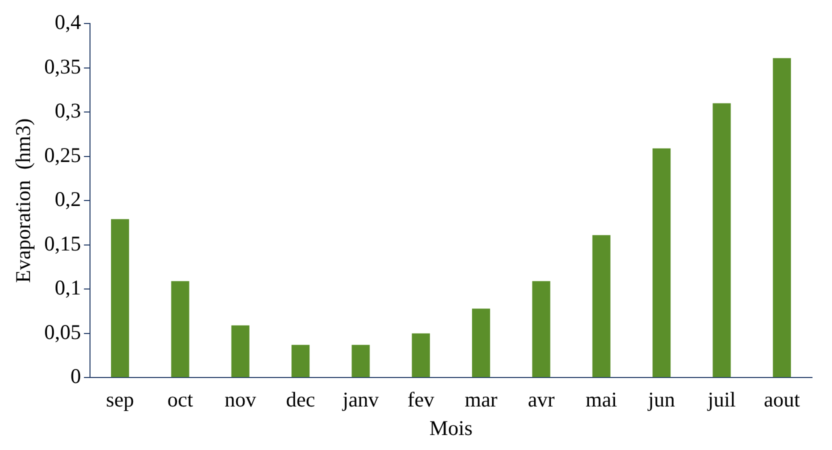 Image resolution: width=832 pixels, height=450 pixels. I want to click on y-tick-label: 0,15, so click(62, 243).